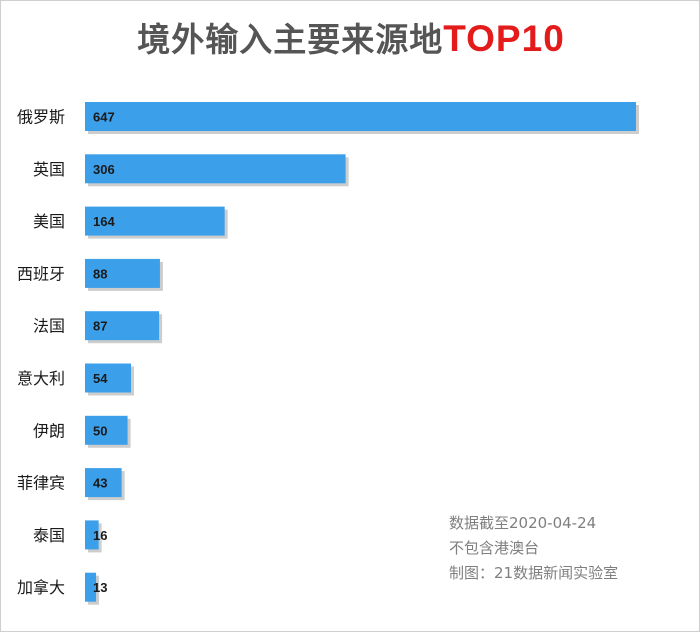 Image resolution: width=700 pixels, height=633 pixels. I want to click on category-label: 意大利, so click(41, 378).